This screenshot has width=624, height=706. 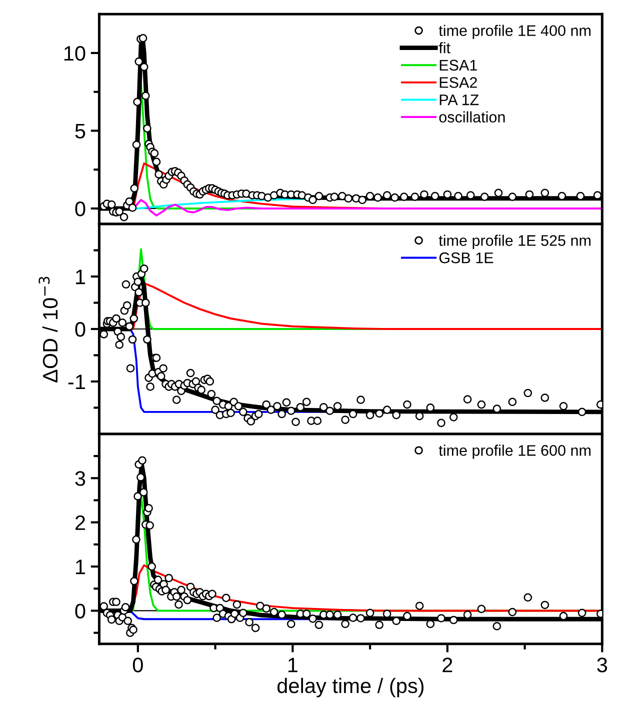 I want to click on legend-label: PA 1Z, so click(x=459, y=100).